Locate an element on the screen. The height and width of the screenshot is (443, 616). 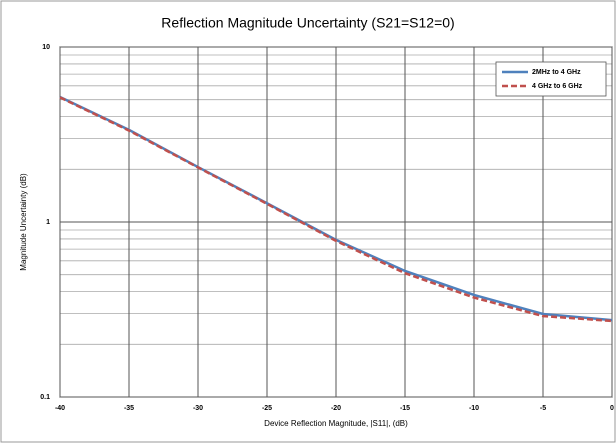
x-tick-label: -40 is located at coordinates (60, 408).